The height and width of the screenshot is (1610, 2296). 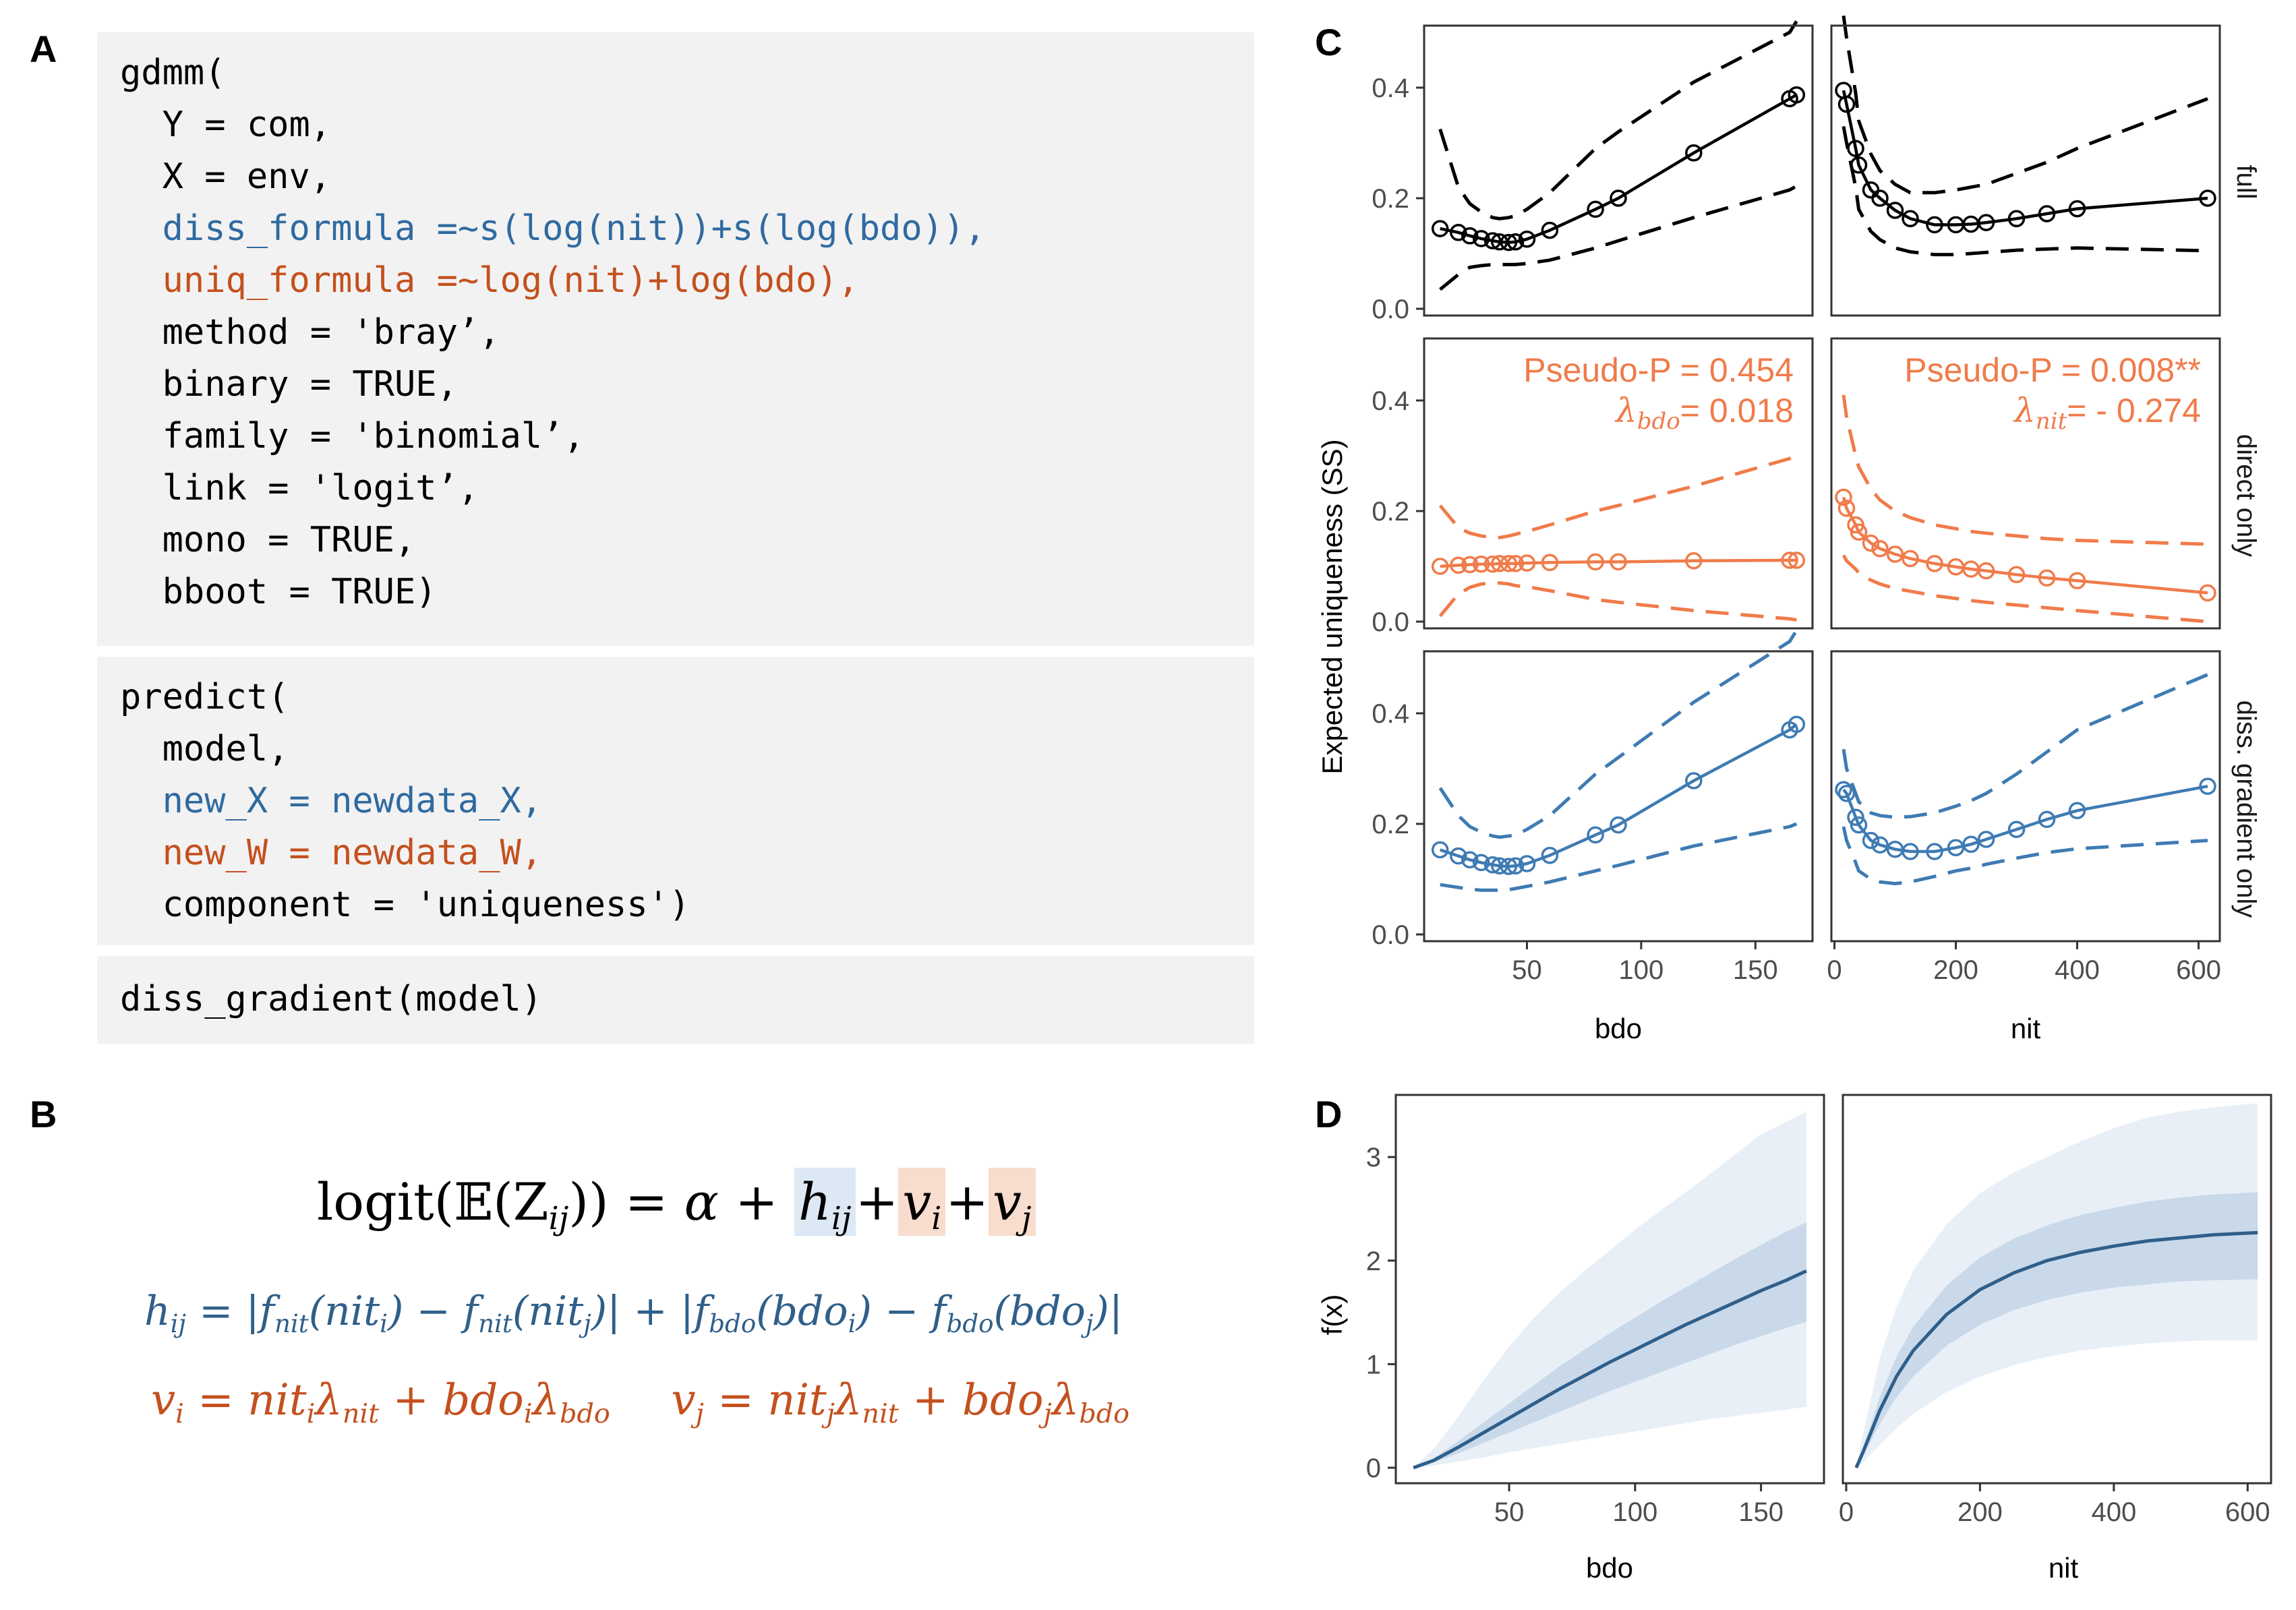 I want to click on y-tick-label: 1, so click(x=1373, y=1364).